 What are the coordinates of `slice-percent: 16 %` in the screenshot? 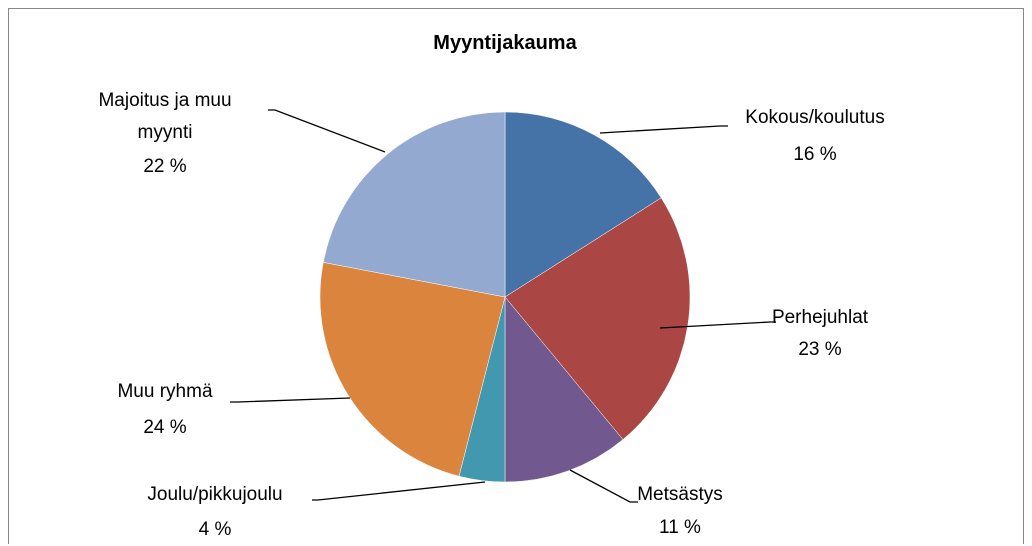 It's located at (815, 154).